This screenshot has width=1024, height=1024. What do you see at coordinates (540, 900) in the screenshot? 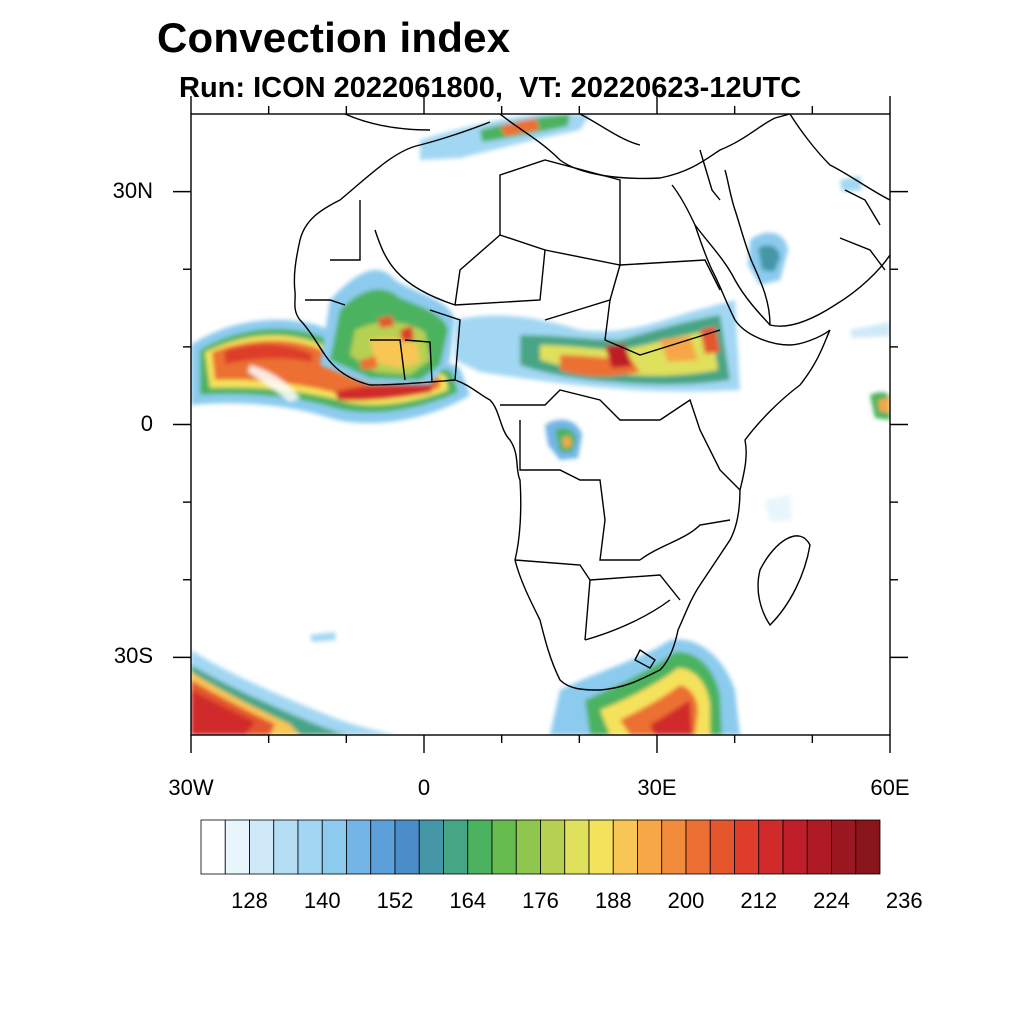
I see `colorbar-label: 176` at bounding box center [540, 900].